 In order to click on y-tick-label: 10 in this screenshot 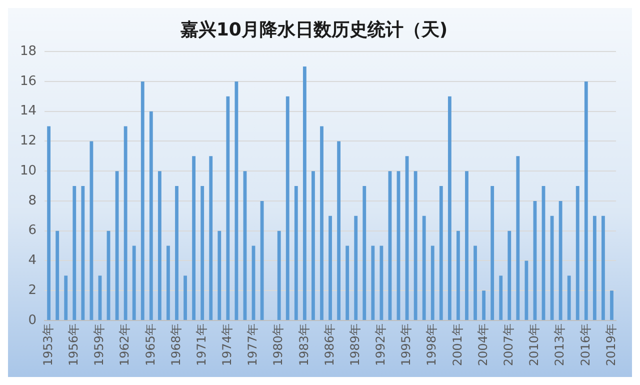, I will do `click(28, 170)`.